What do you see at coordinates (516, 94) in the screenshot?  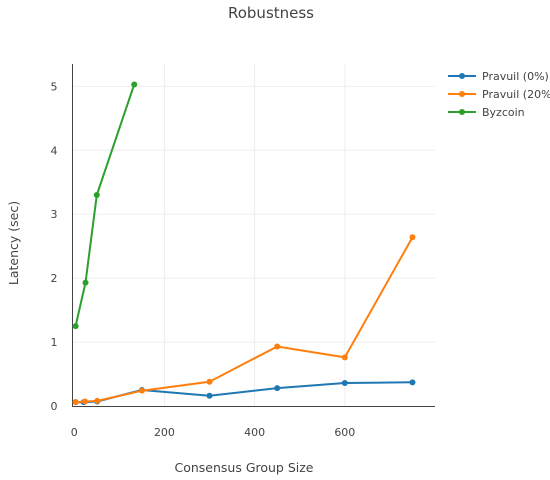 I see `legend-label: Pravuil (20%)` at bounding box center [516, 94].